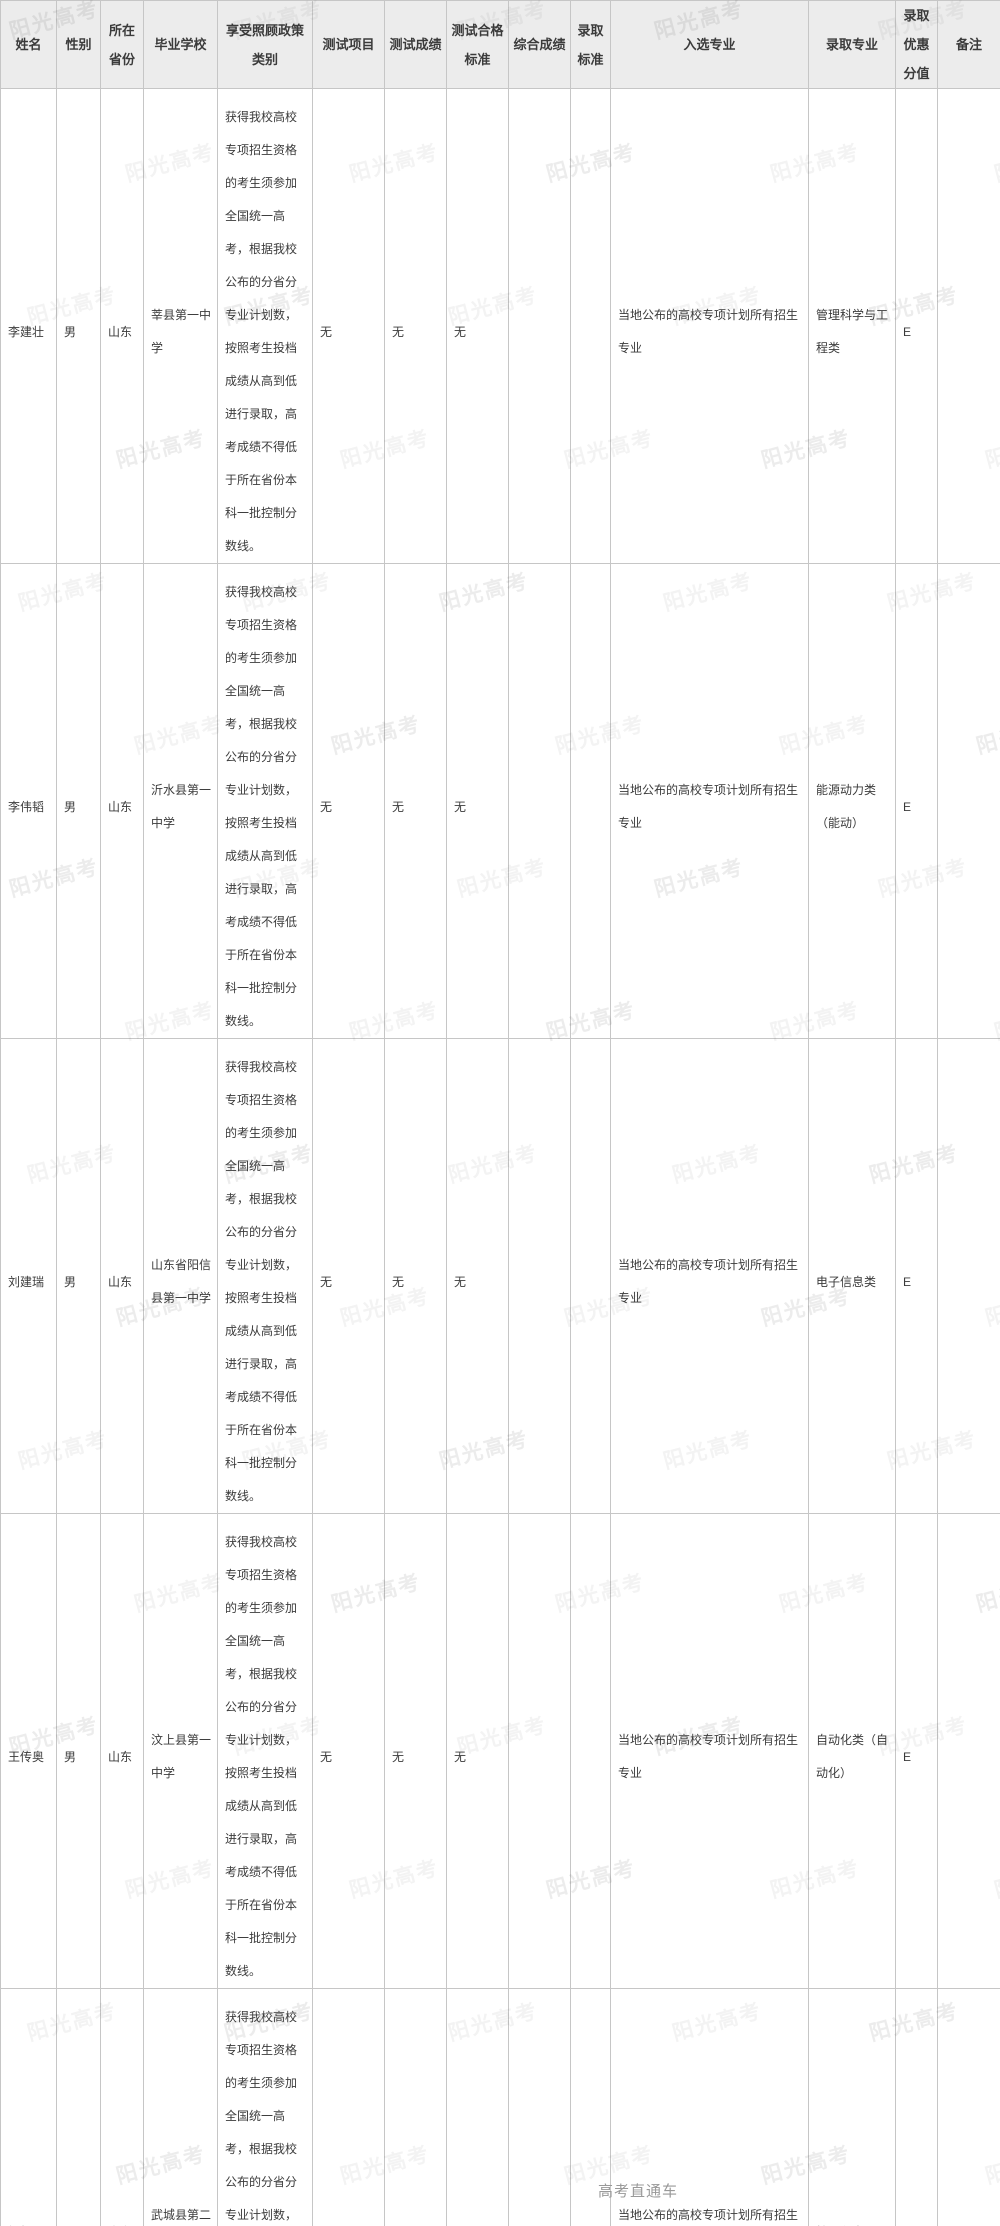 The height and width of the screenshot is (2226, 1000). I want to click on cell-admitted-major: 管理科学与工程类, so click(852, 326).